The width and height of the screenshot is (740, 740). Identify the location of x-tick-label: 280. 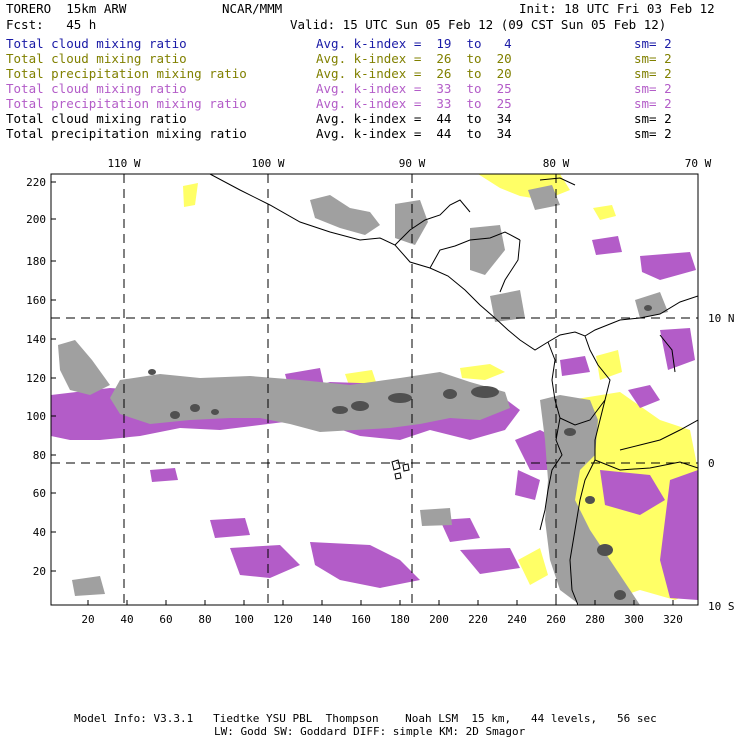
(595, 619).